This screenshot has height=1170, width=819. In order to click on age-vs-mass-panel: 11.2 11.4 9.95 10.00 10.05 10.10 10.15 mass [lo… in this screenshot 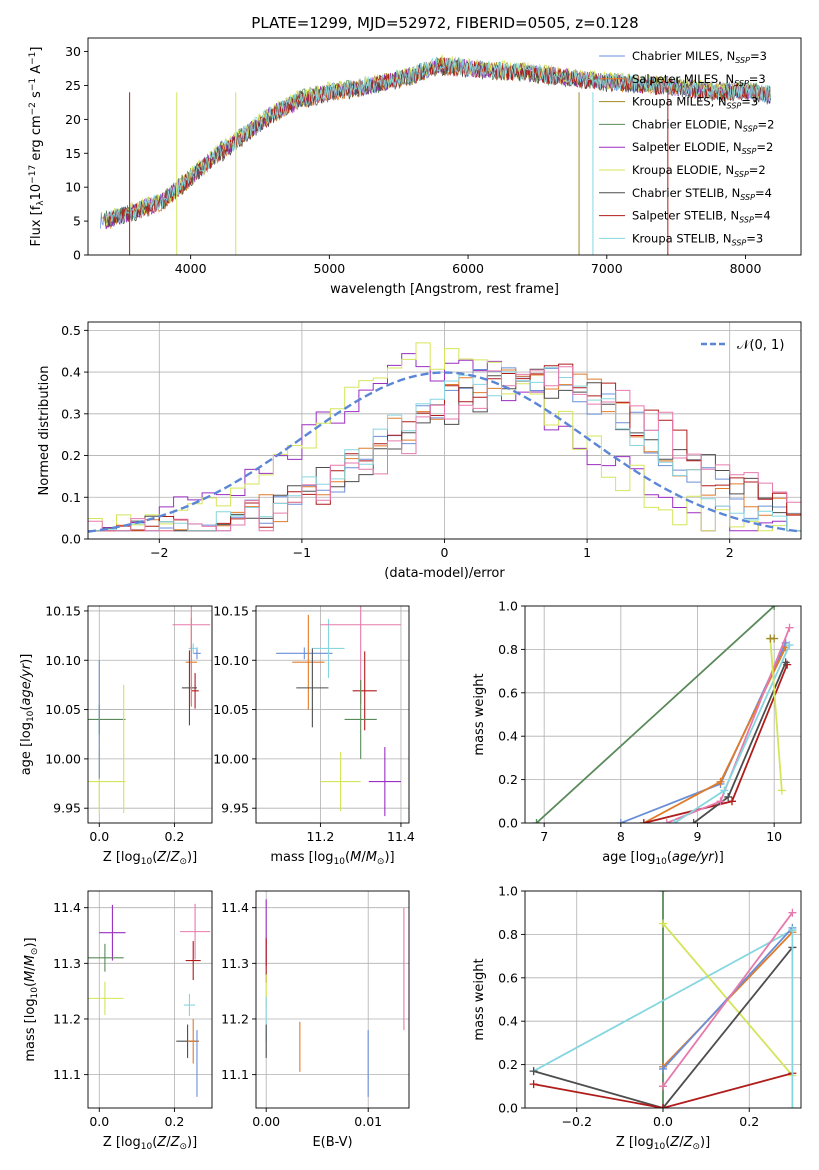, I will do `click(314, 735)`.